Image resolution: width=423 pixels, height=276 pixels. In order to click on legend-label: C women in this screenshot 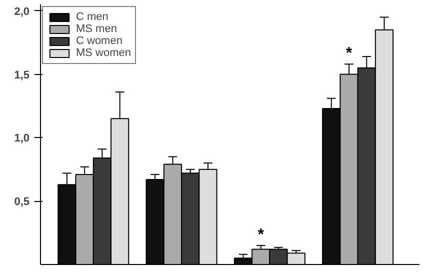, I will do `click(99, 41)`.